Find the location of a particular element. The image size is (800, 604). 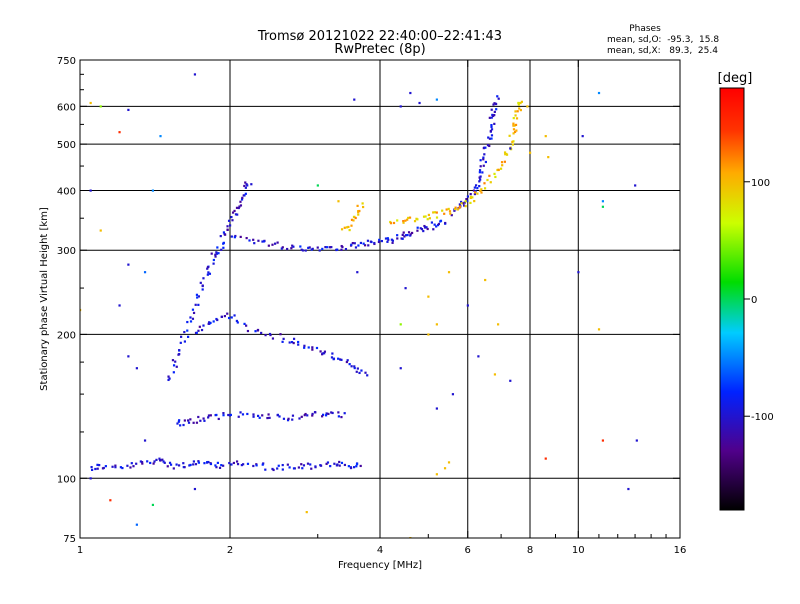

colorbar-tick-label--100: -100 is located at coordinates (762, 417).